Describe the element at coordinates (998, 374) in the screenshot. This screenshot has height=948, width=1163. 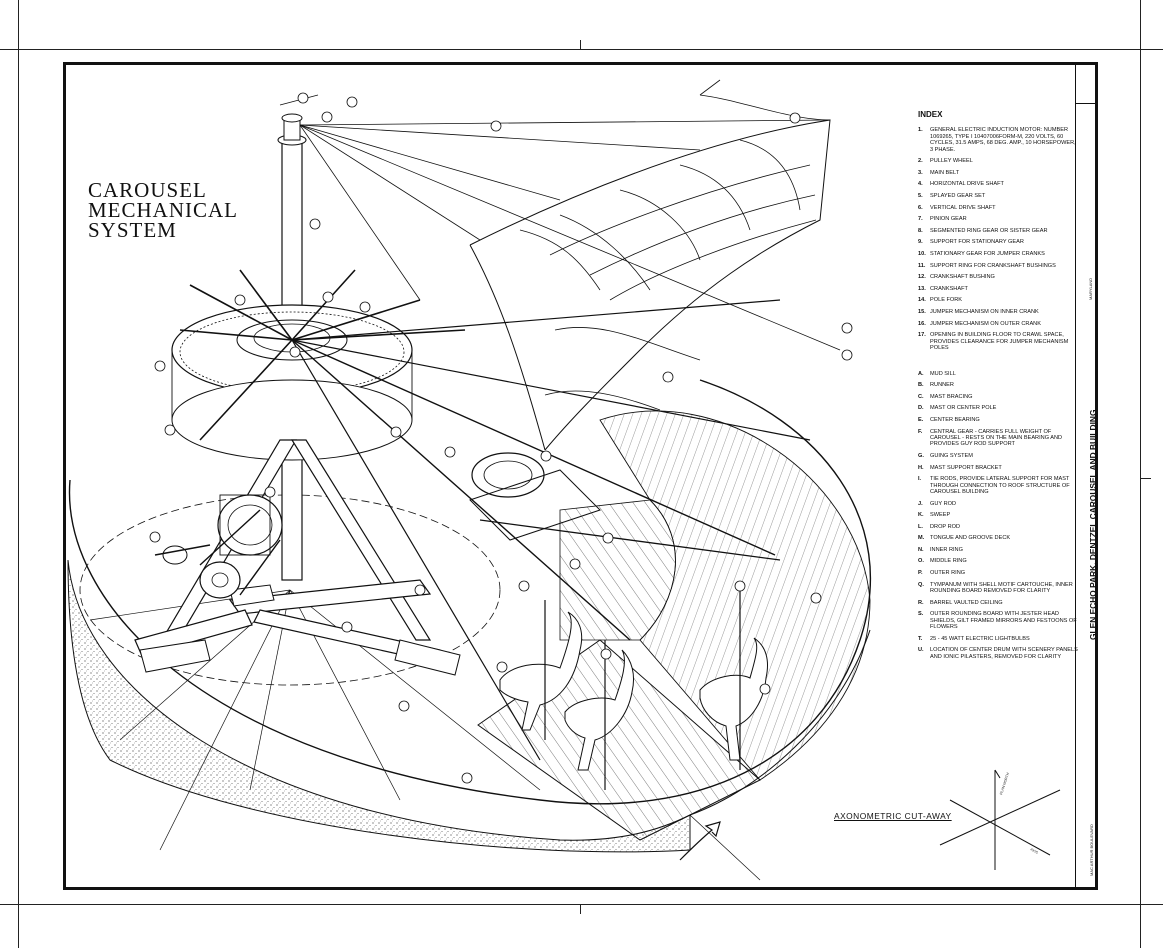
I see `index-item: A. Mud sill` at that location.